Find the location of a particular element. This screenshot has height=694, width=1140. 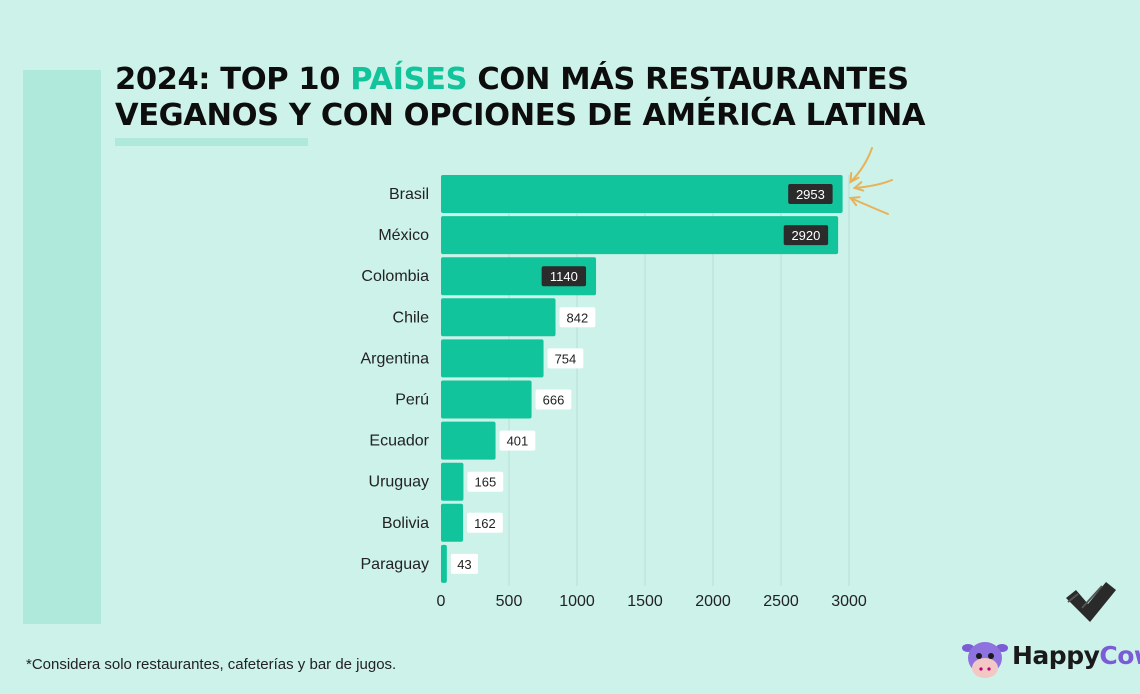

x-tick-label: 1500 is located at coordinates (645, 601).